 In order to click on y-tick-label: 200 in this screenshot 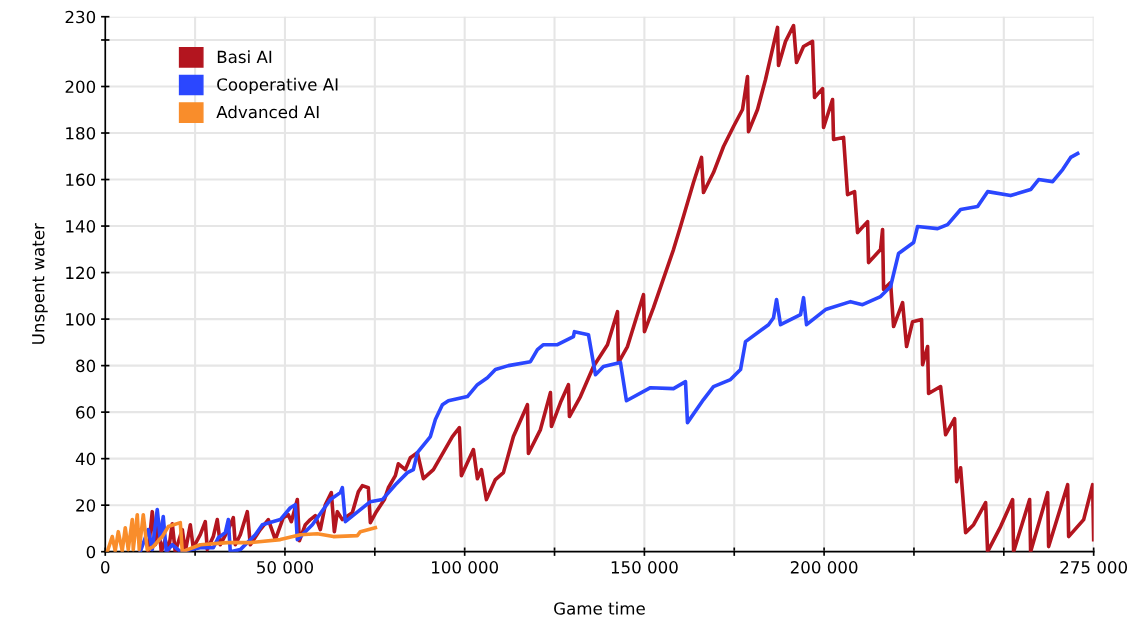, I will do `click(80, 87)`.